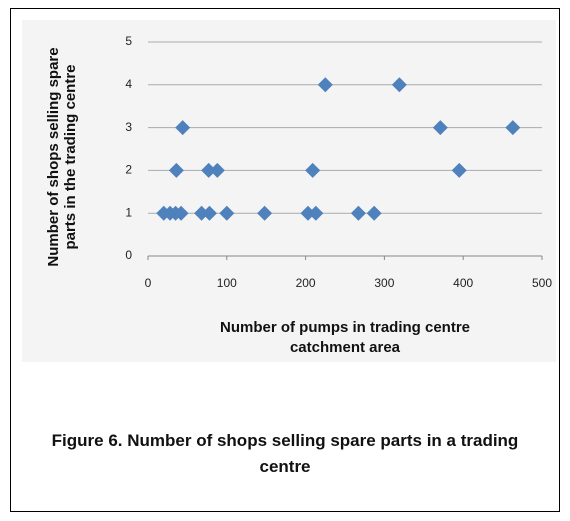 The height and width of the screenshot is (521, 570). I want to click on y-tick-label: 3, so click(128, 127).